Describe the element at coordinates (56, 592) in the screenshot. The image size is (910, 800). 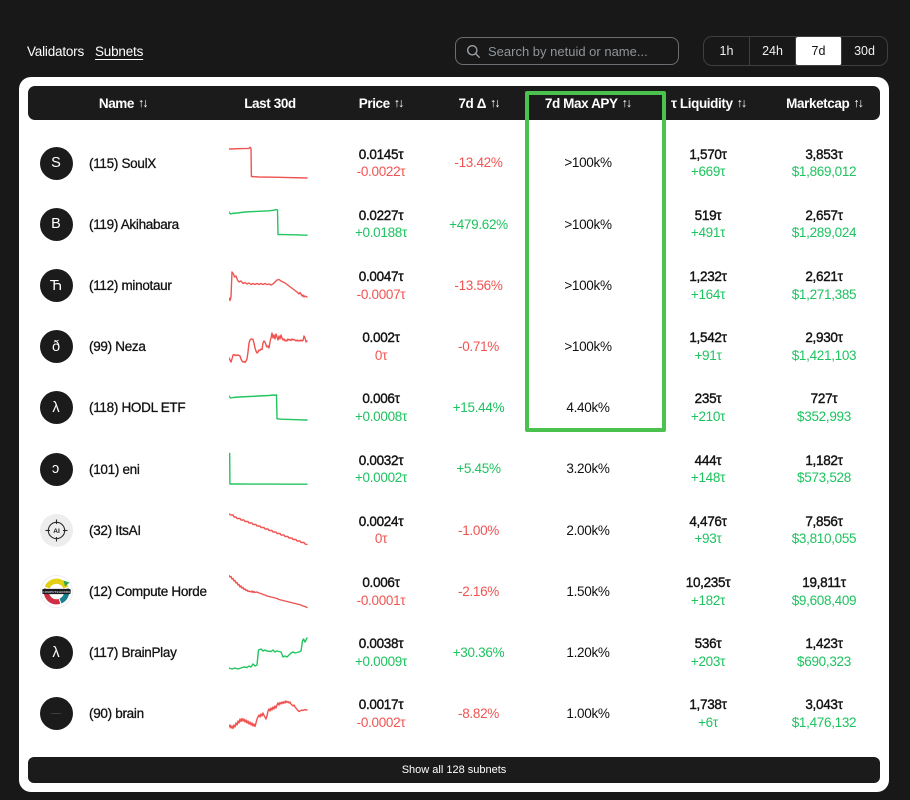
I see `svg-text: COMPUTEHORDE` at that location.